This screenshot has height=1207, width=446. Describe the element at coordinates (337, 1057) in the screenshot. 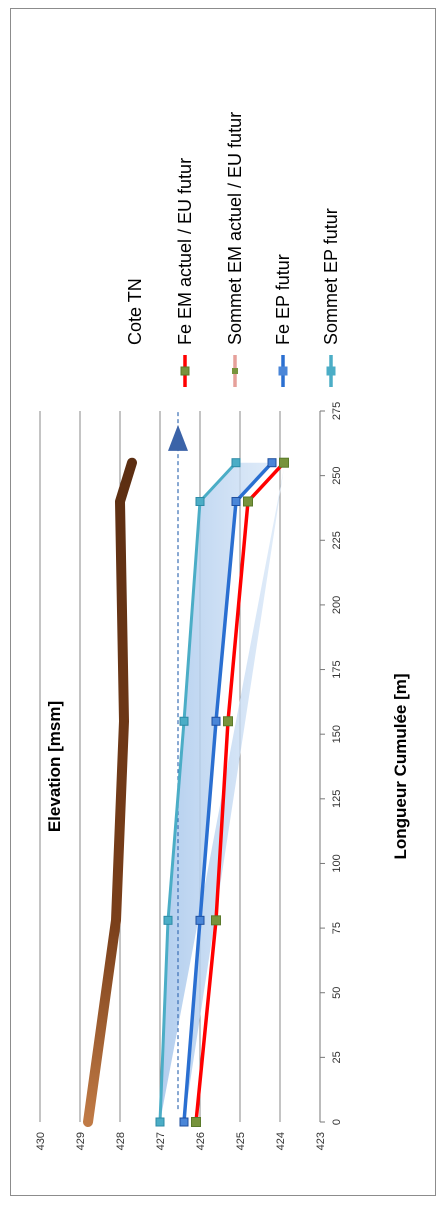

I see `x-tick-label: 25` at that location.